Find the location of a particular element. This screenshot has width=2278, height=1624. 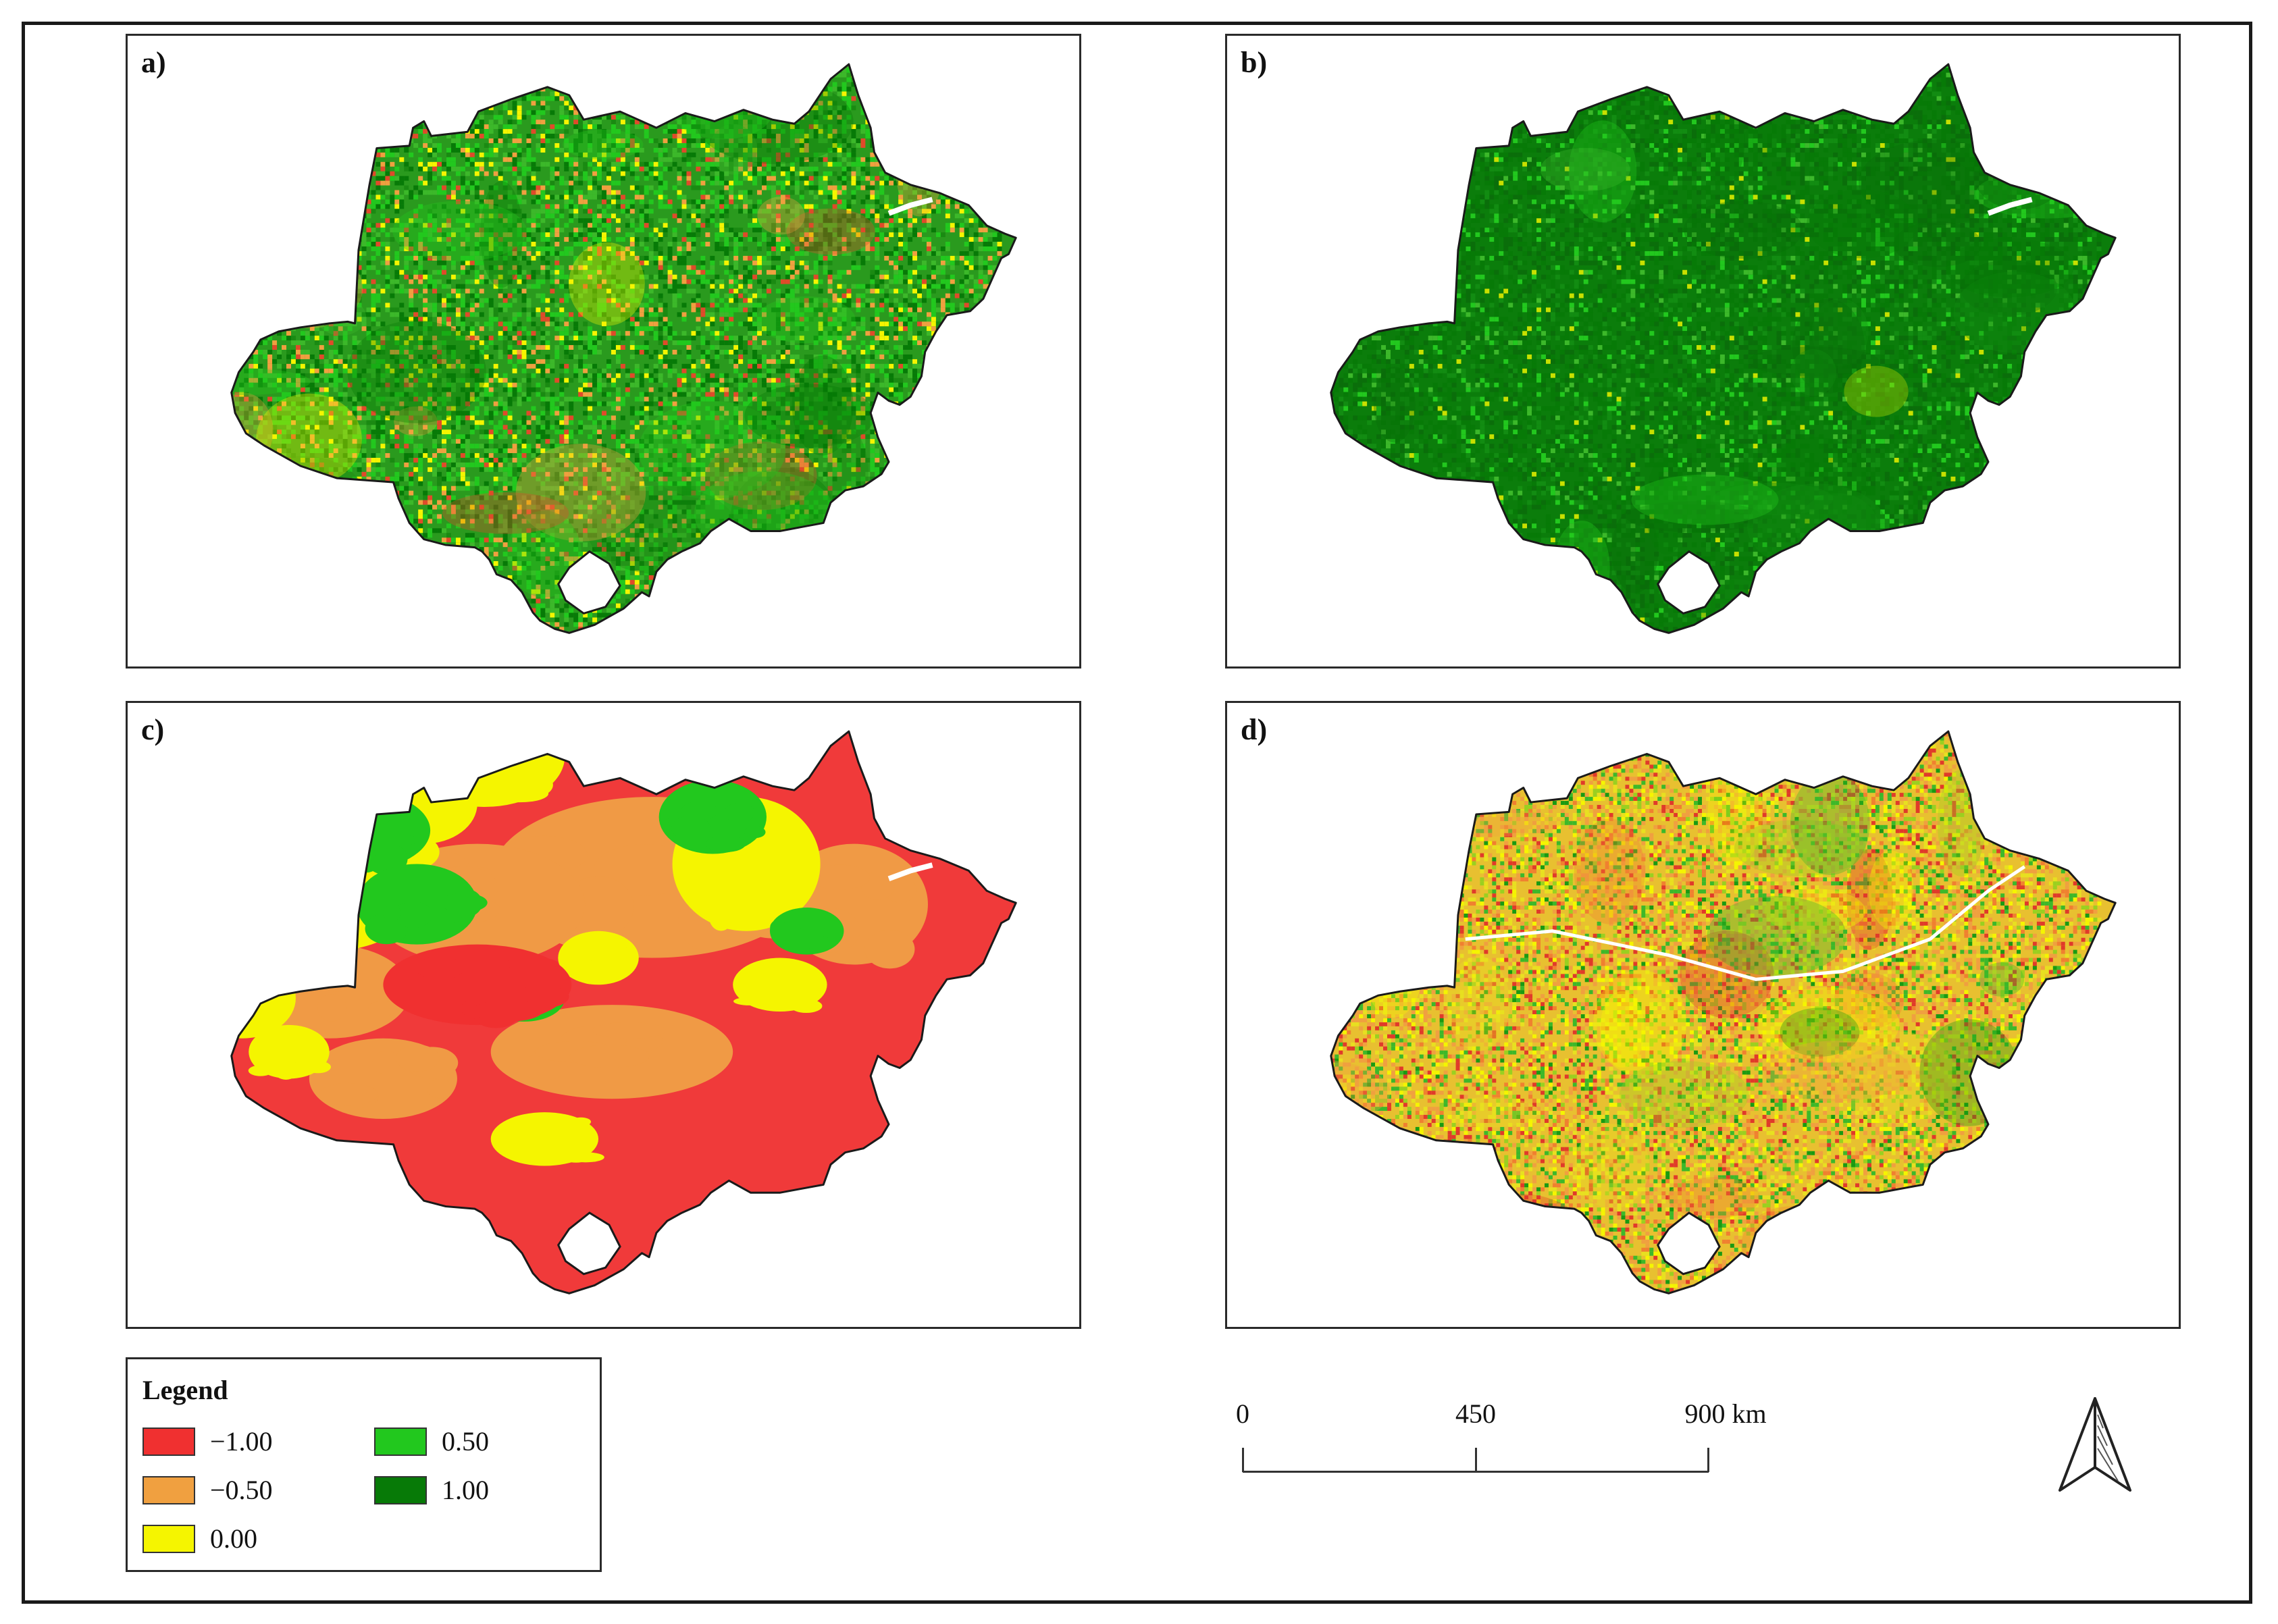

legend: Legend −1.00 −0.50 0.00 0.50 1.00 is located at coordinates (364, 1465).